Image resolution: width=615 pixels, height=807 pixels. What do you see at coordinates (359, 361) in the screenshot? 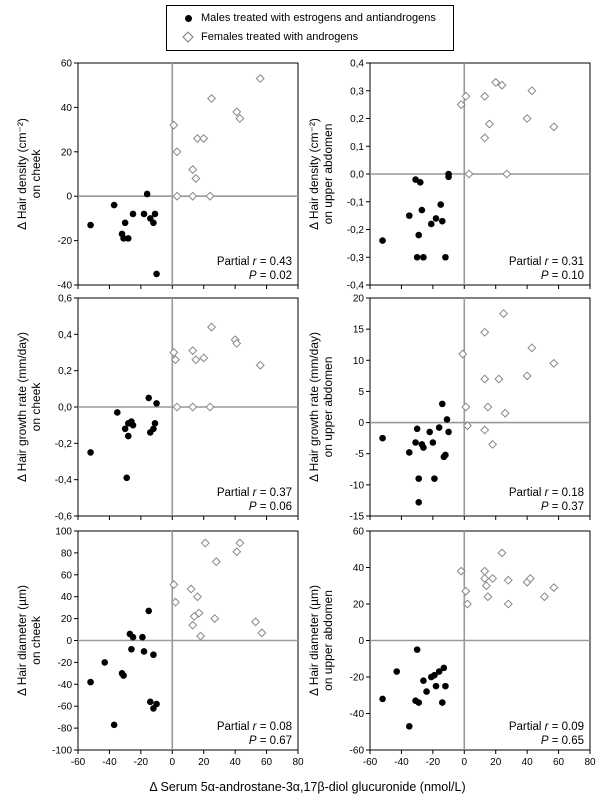
I see `y-tick-label: 10` at bounding box center [359, 361].